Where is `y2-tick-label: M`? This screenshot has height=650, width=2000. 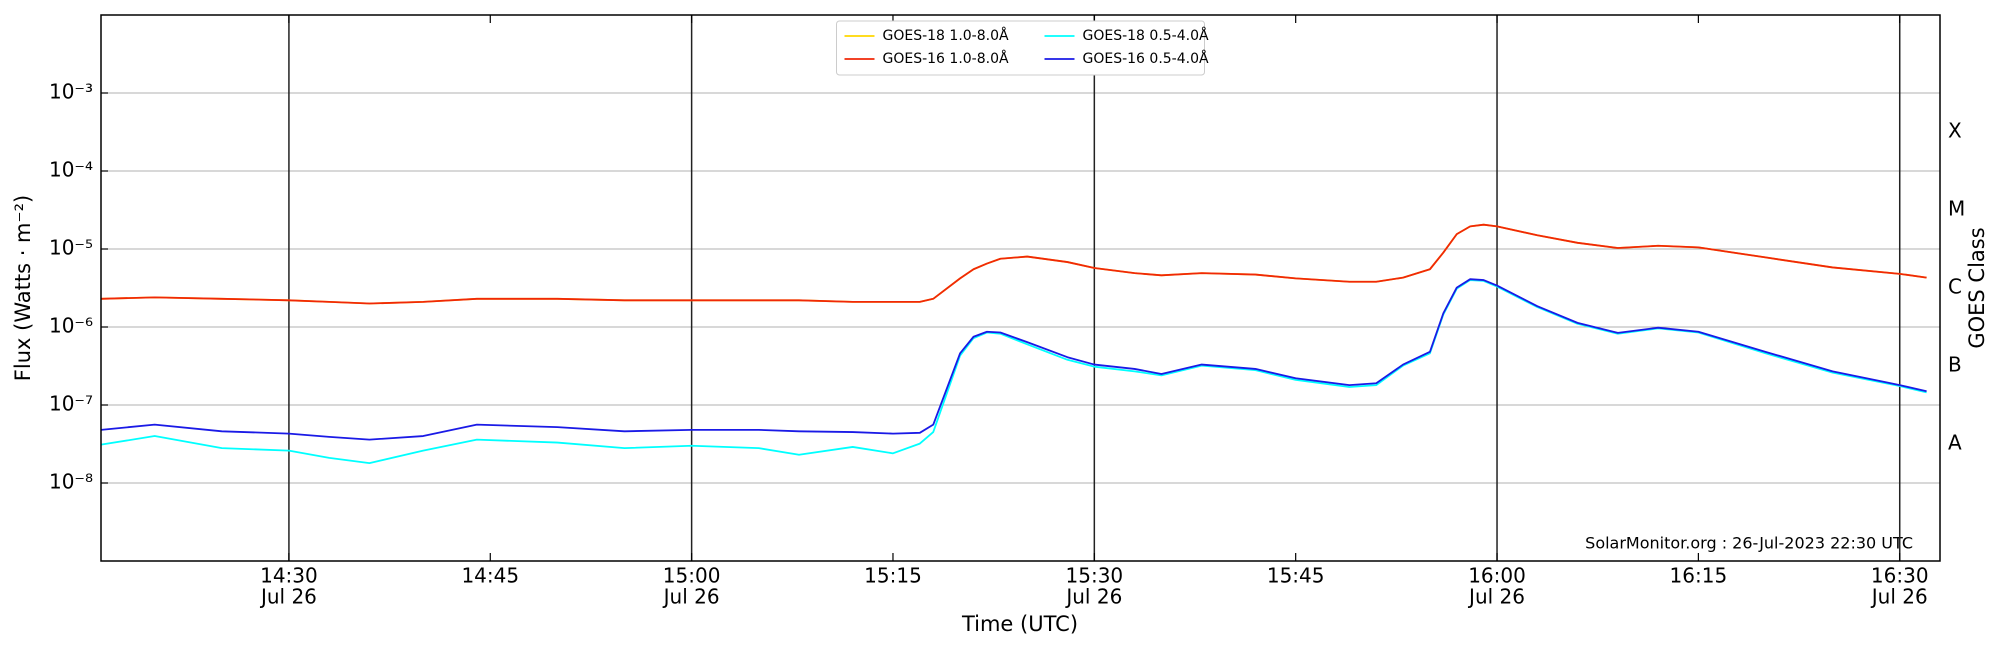 y2-tick-label: M is located at coordinates (1956, 209).